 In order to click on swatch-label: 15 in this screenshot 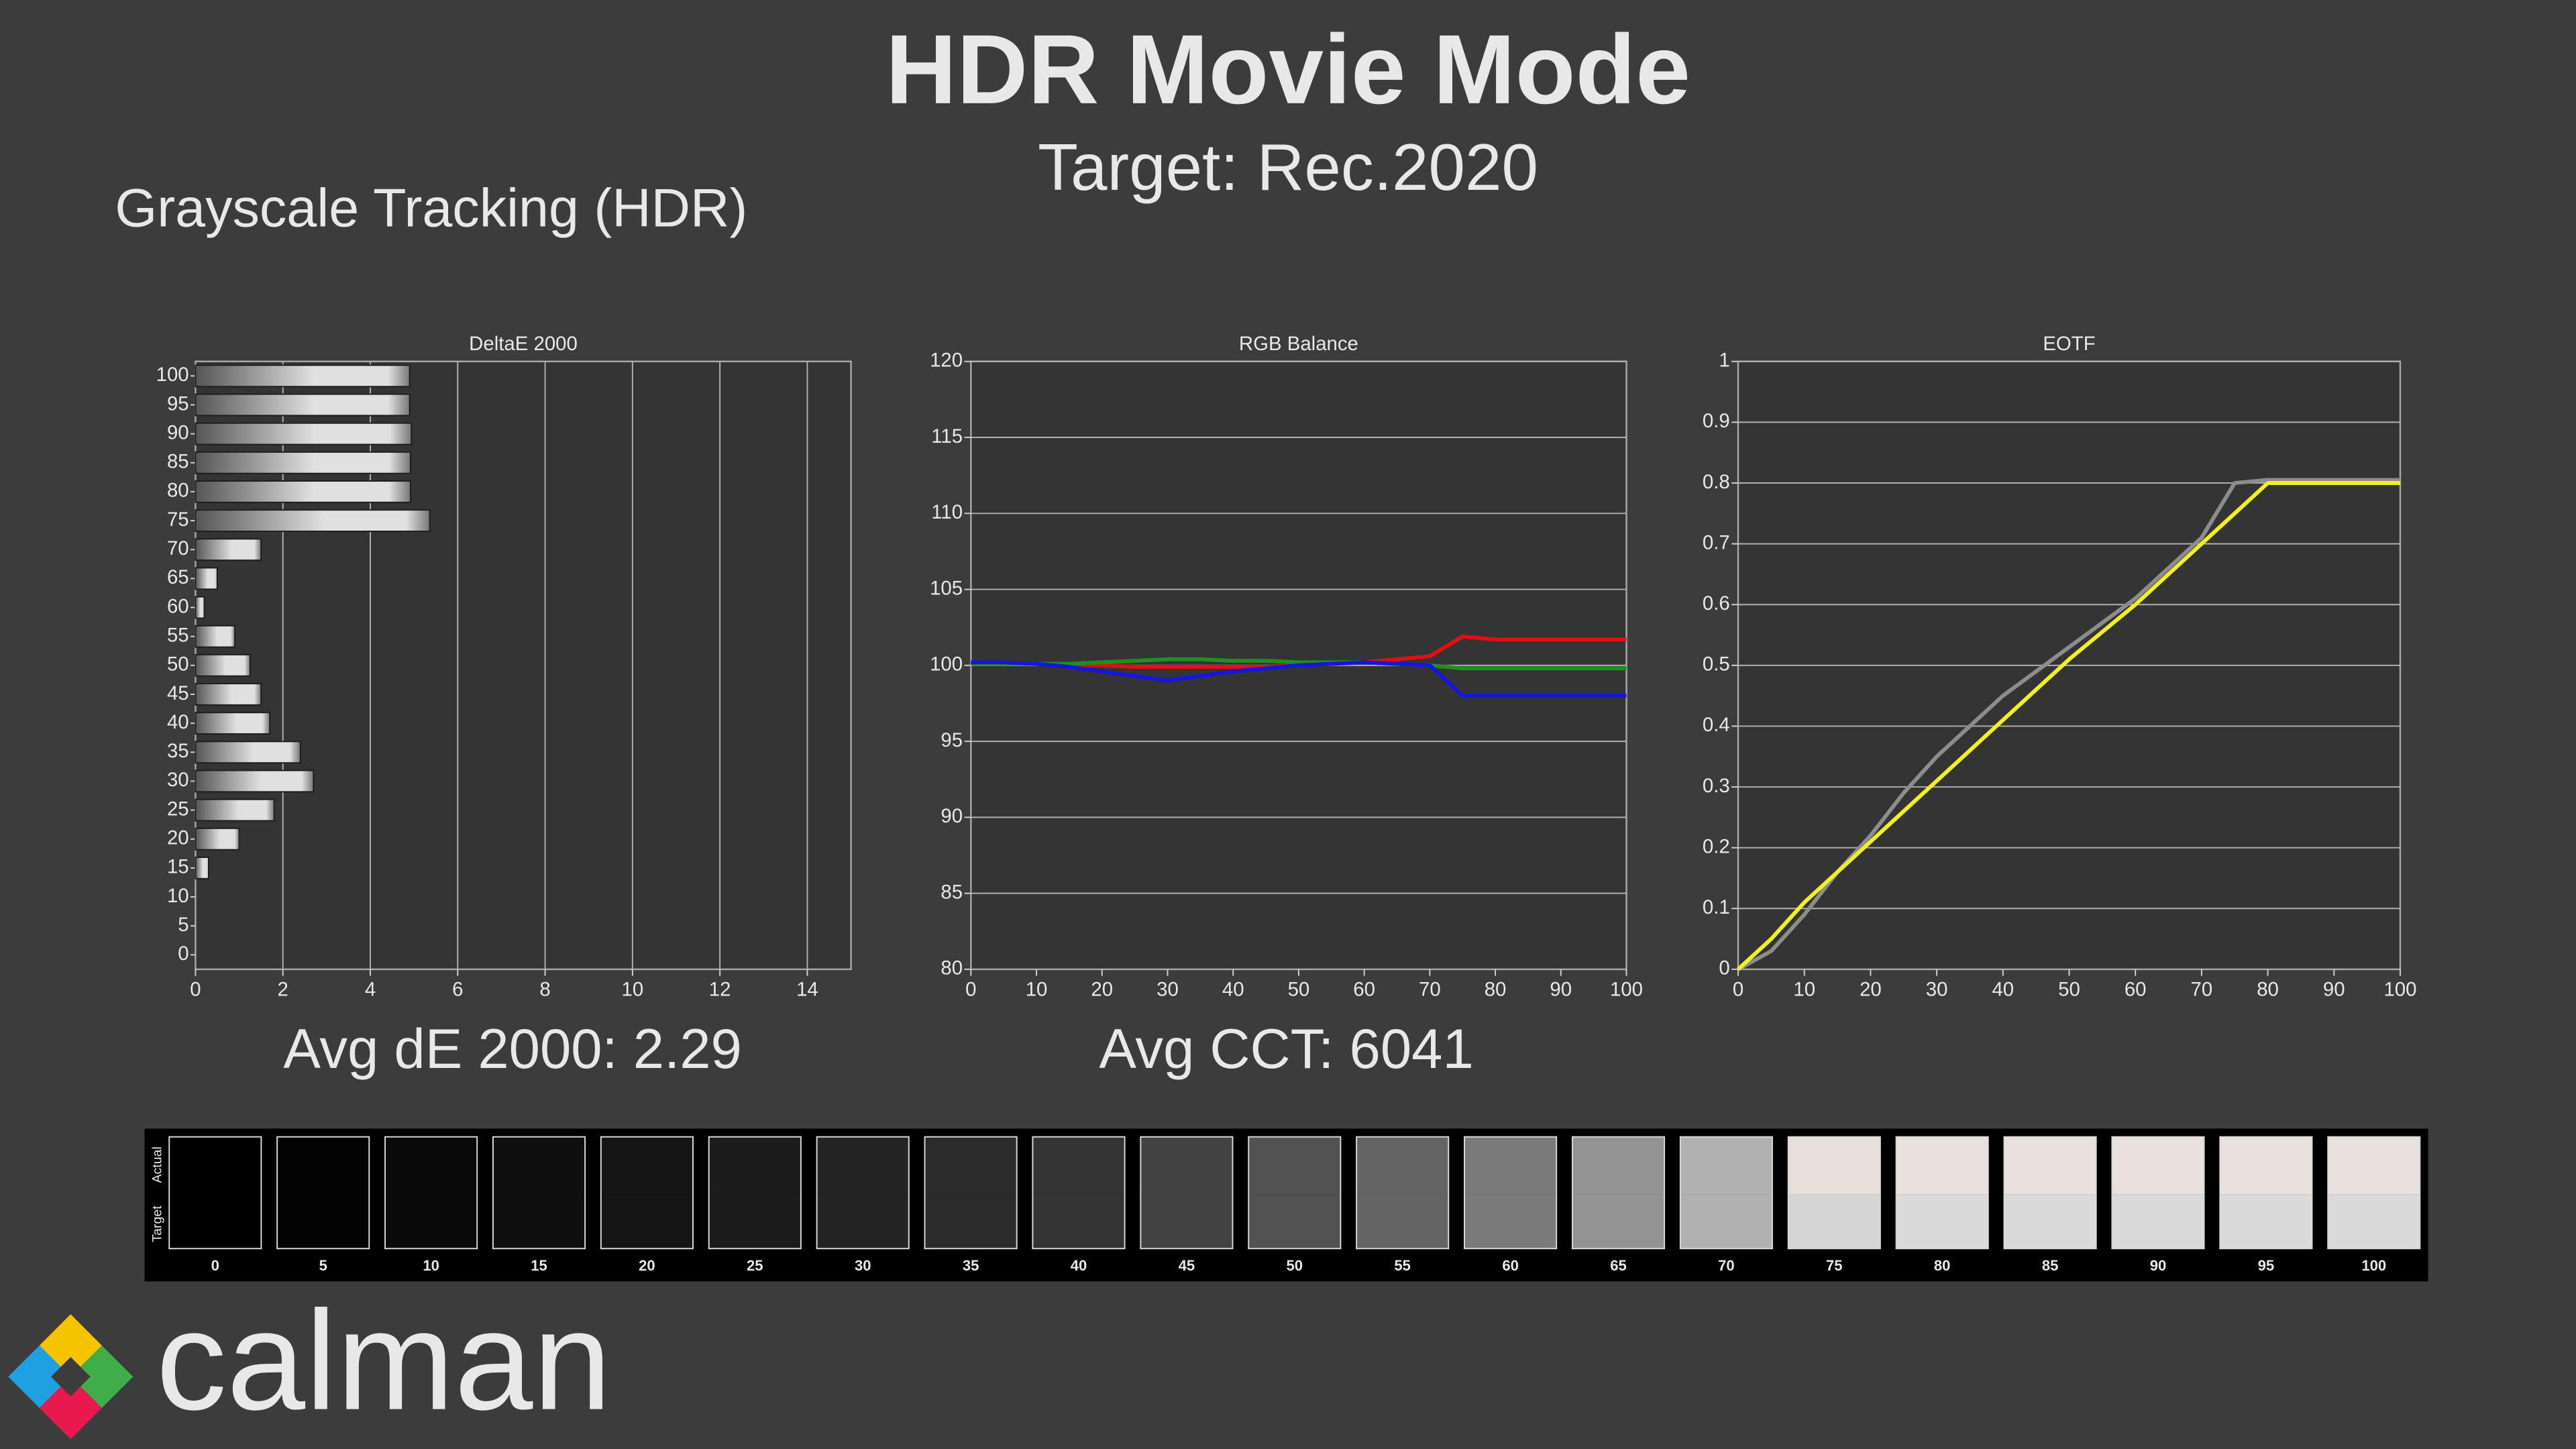, I will do `click(539, 1265)`.